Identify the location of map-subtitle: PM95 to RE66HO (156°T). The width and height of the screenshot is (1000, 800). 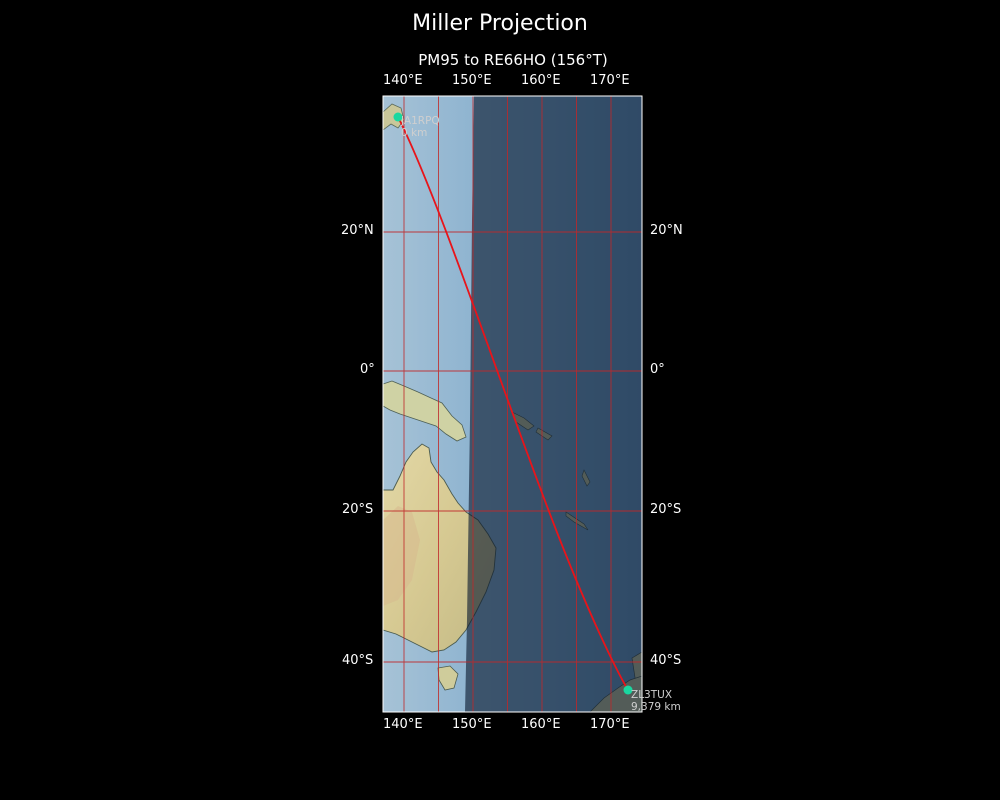
(513, 60).